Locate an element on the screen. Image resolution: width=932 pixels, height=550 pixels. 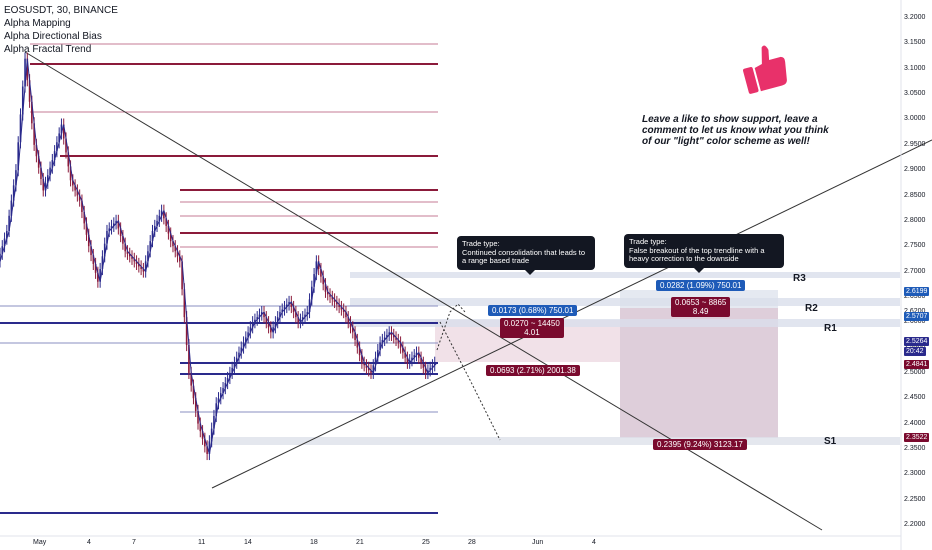
range-box-red is located at coordinates (699, 373).